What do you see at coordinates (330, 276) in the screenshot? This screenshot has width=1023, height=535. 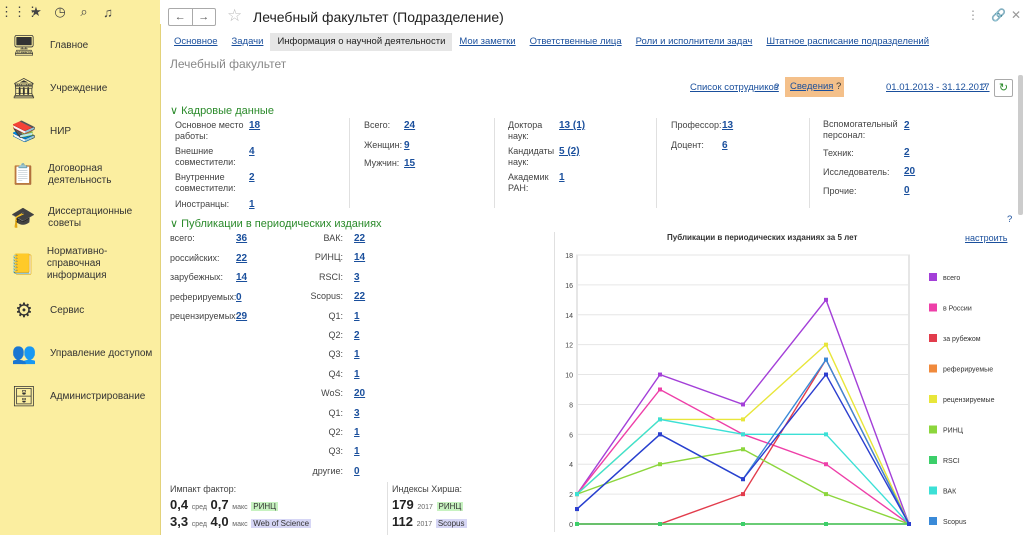 I see `pubs-label: RSCI:` at bounding box center [330, 276].